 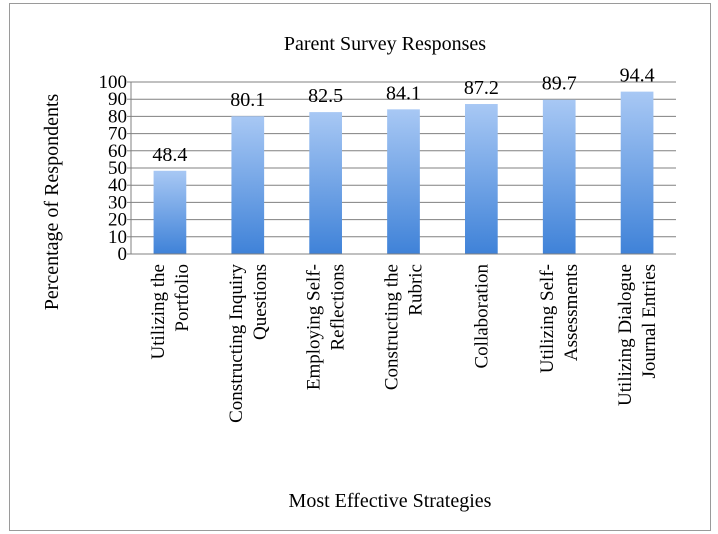 I want to click on data-label: 48.4, so click(x=169, y=155).